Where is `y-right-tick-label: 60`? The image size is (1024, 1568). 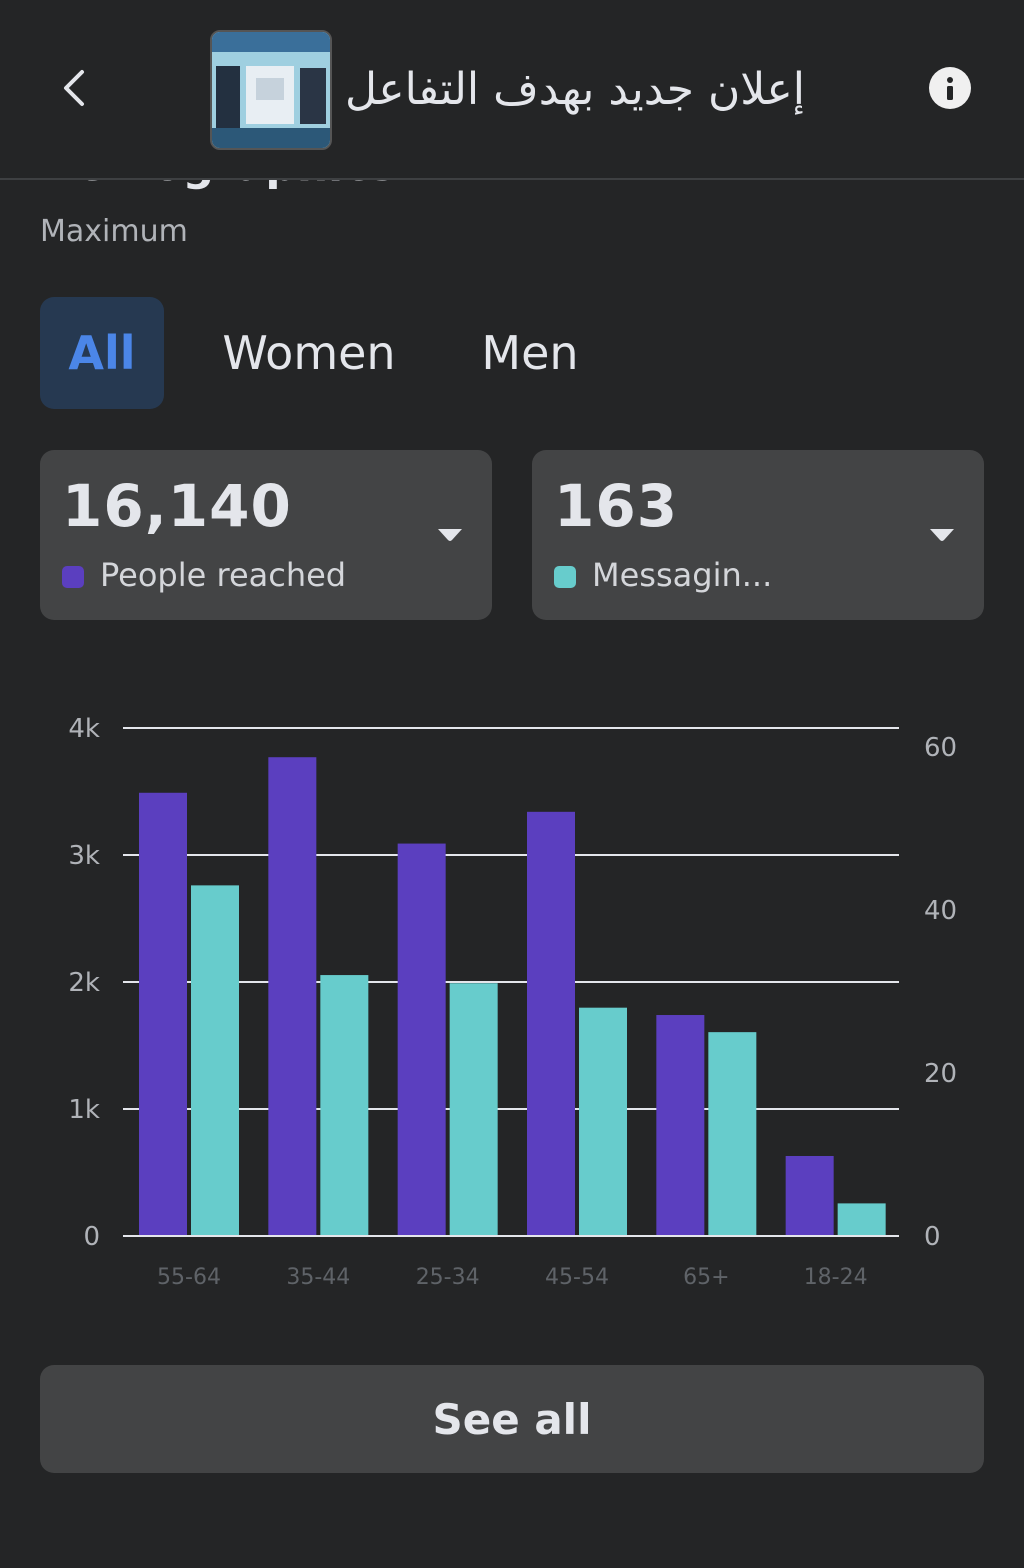
y-right-tick-label: 60 is located at coordinates (940, 748).